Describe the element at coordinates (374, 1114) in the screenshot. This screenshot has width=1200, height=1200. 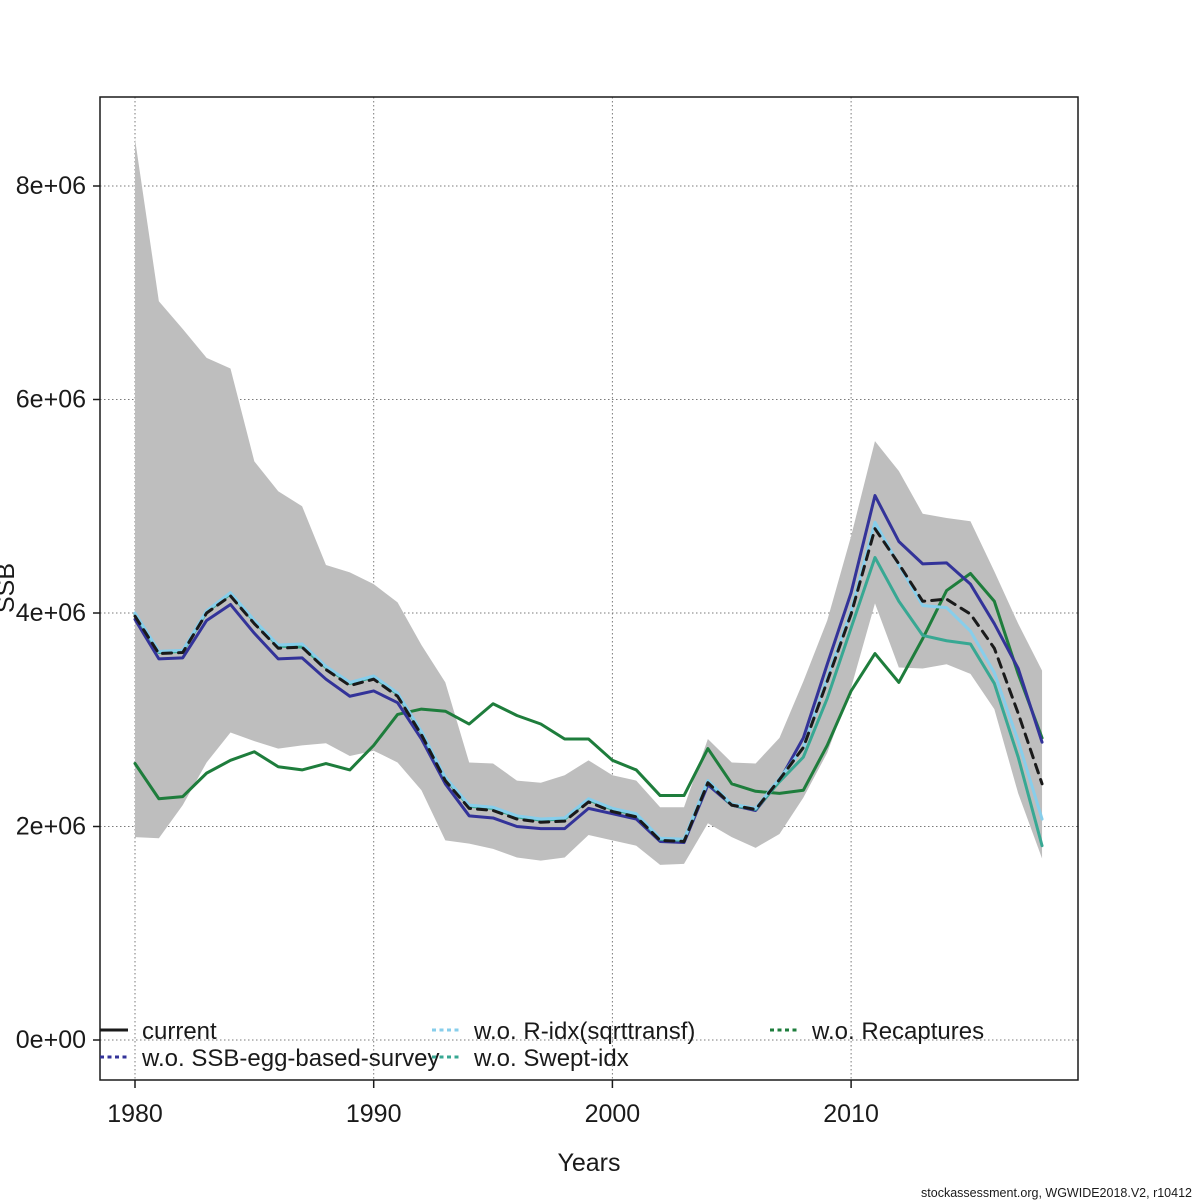
I see `x-tick-label: 1990` at that location.